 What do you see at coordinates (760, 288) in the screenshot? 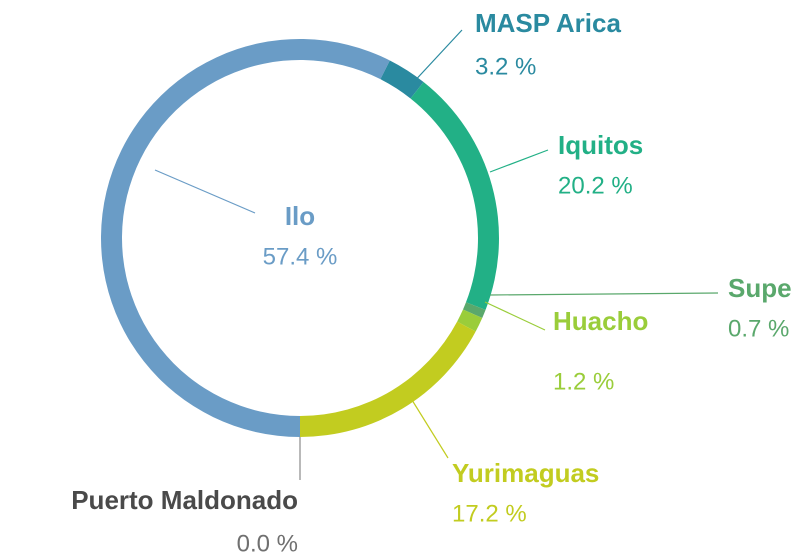
I see `slice-name: Supe` at bounding box center [760, 288].